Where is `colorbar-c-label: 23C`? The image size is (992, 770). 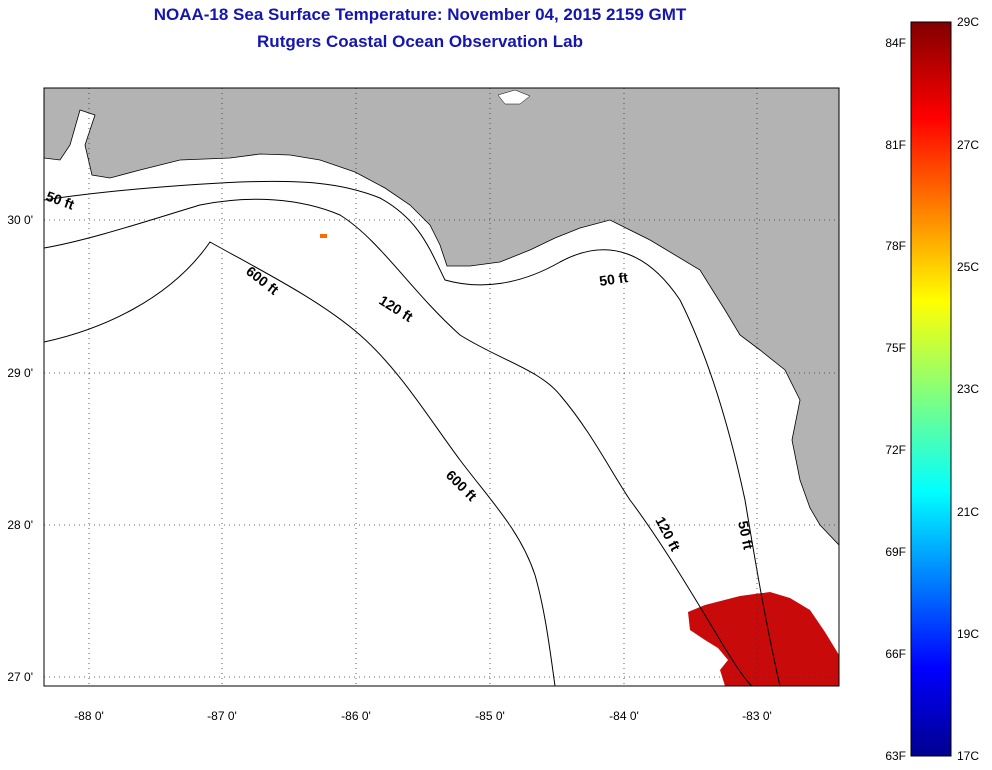 colorbar-c-label: 23C is located at coordinates (968, 389).